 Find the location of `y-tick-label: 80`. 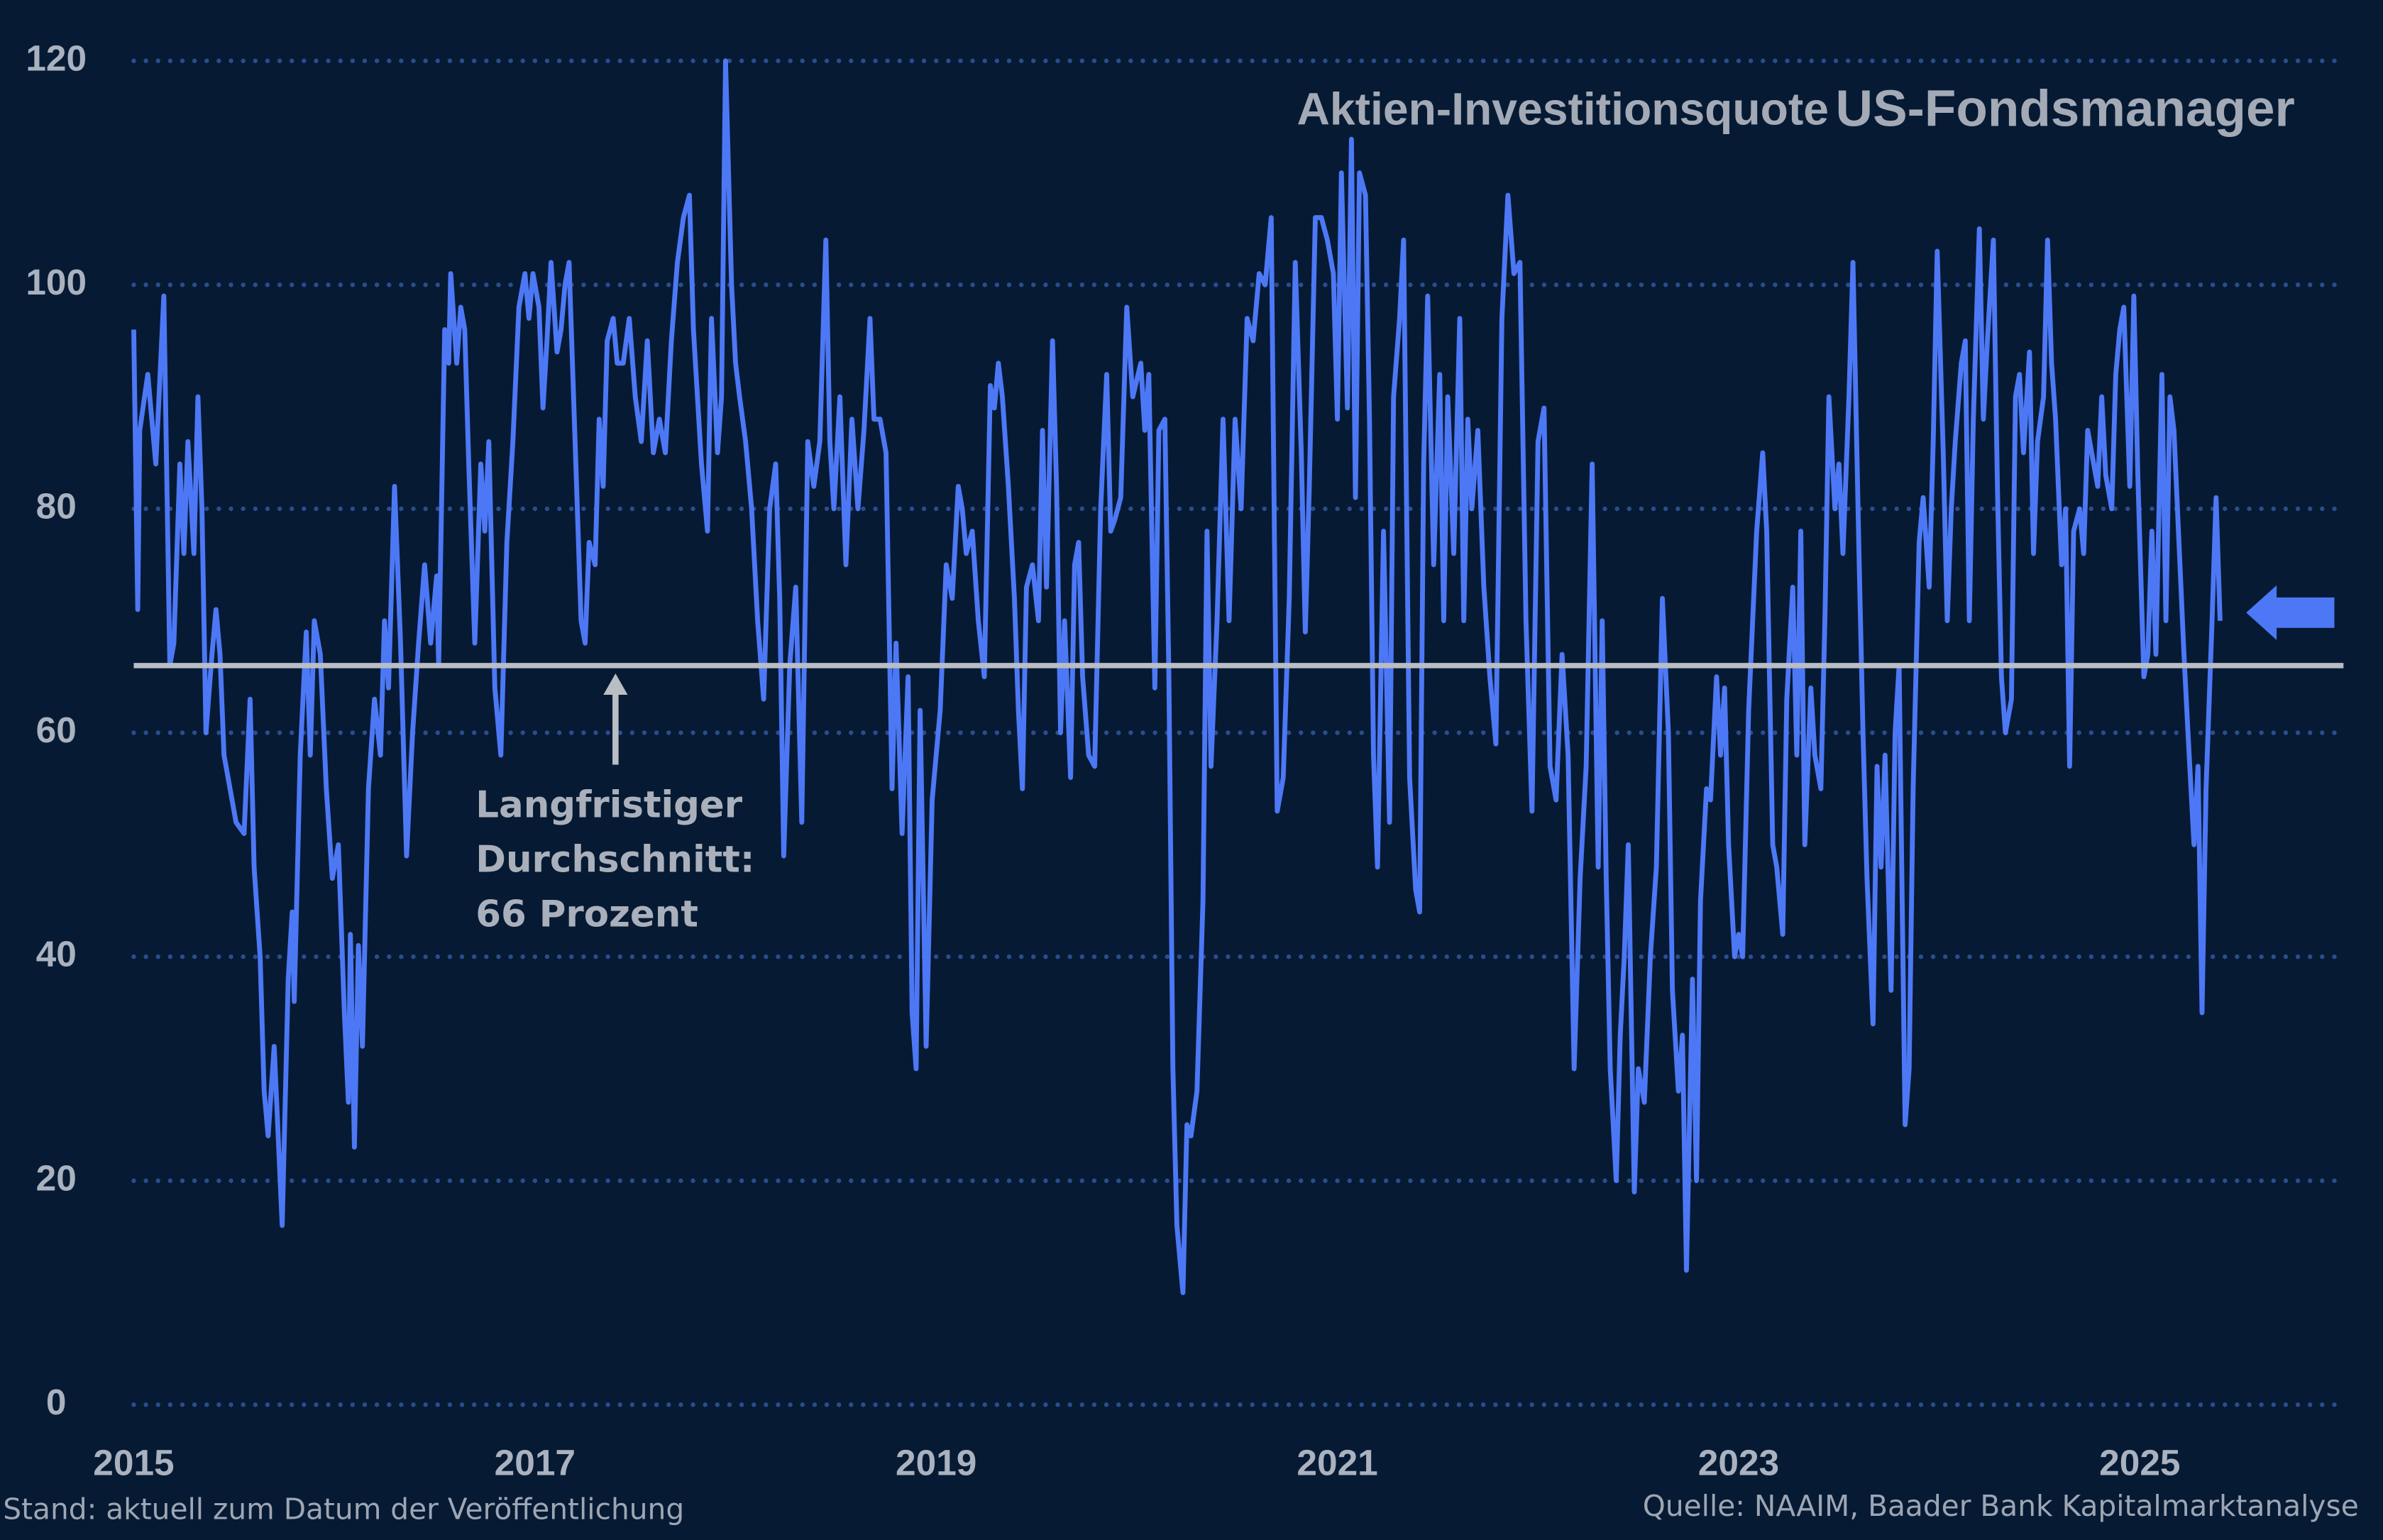

y-tick-label: 80 is located at coordinates (56, 506).